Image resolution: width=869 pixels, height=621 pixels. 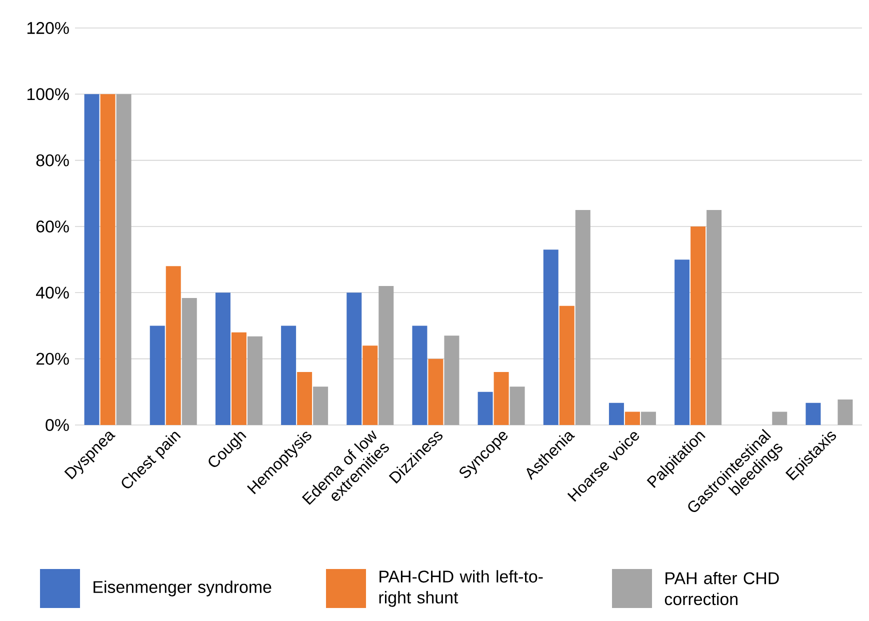 What do you see at coordinates (52, 358) in the screenshot?
I see `y-tick-label: 20%` at bounding box center [52, 358].